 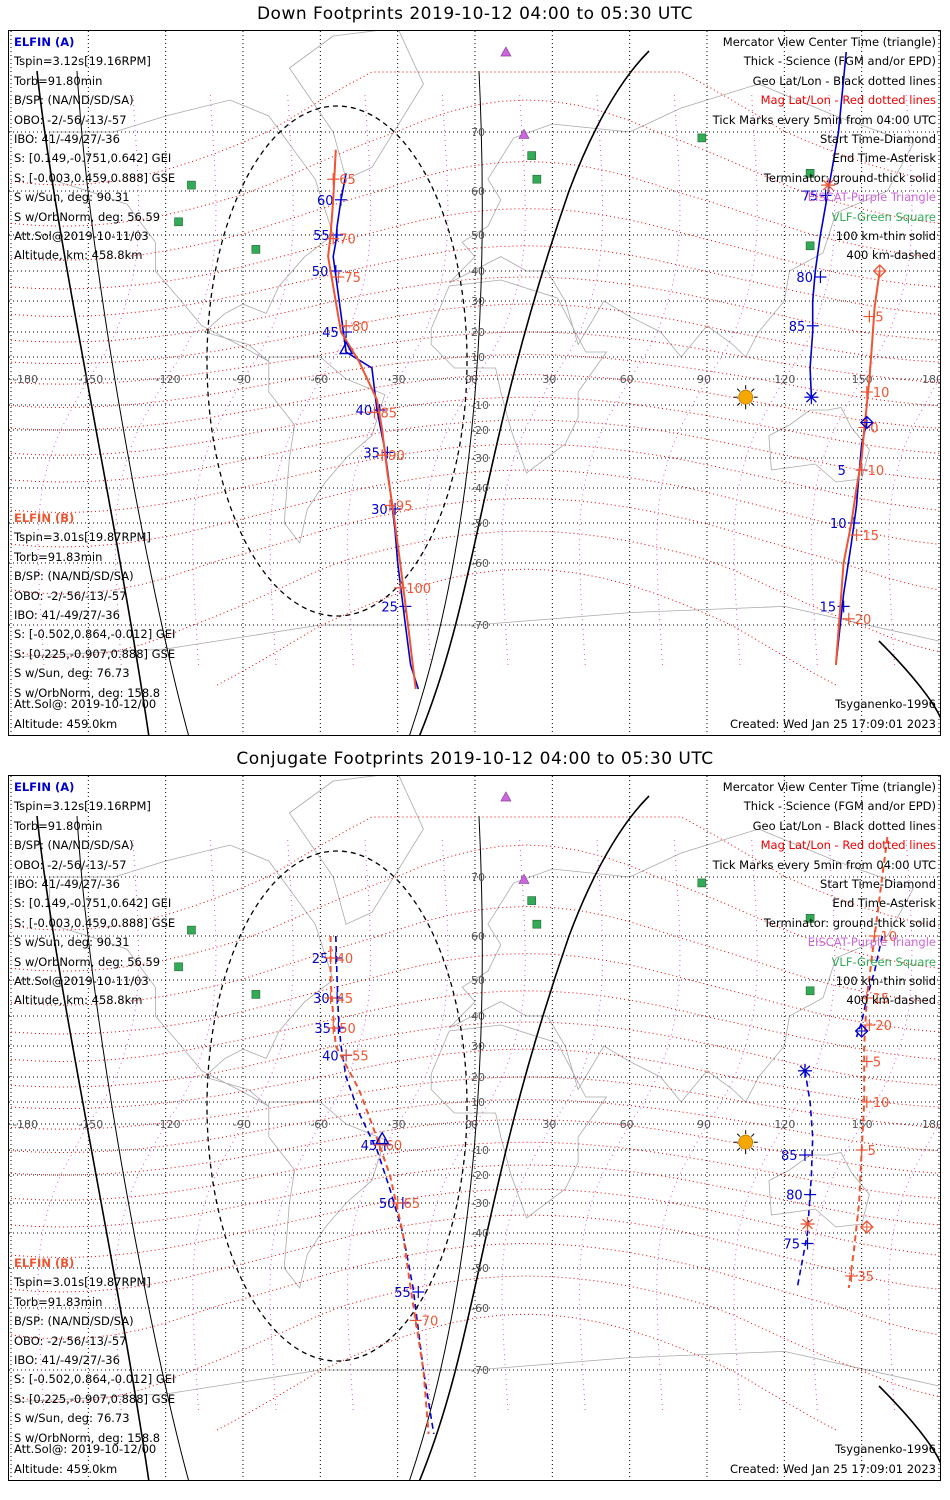 What do you see at coordinates (87, 216) in the screenshot?
I see `elfin-a-line: S w/OrbNorm, deg: 56.59` at bounding box center [87, 216].